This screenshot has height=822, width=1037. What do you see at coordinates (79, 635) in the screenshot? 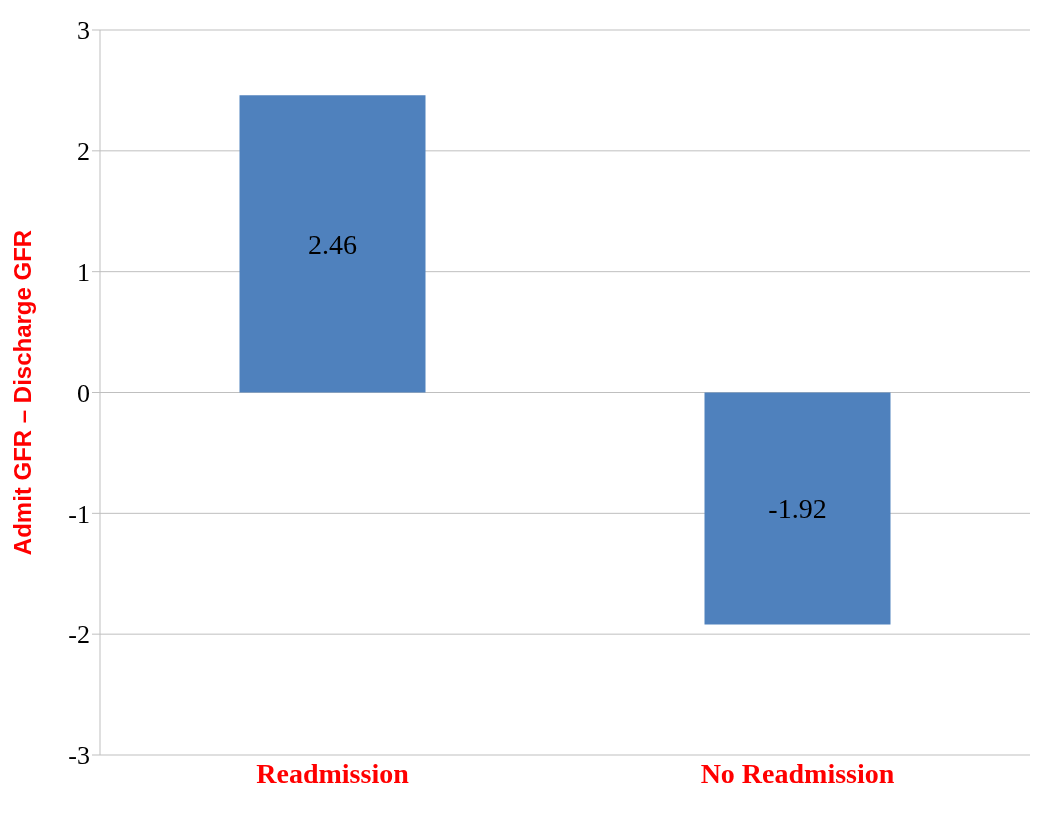
I see `y-tick-label: -2` at bounding box center [79, 635].